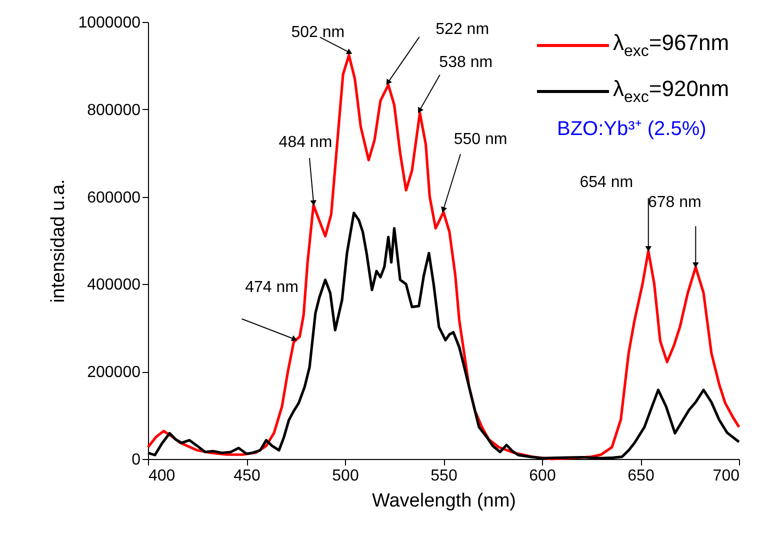 The width and height of the screenshot is (768, 542). I want to click on y-tick-label: 1000000, so click(109, 23).